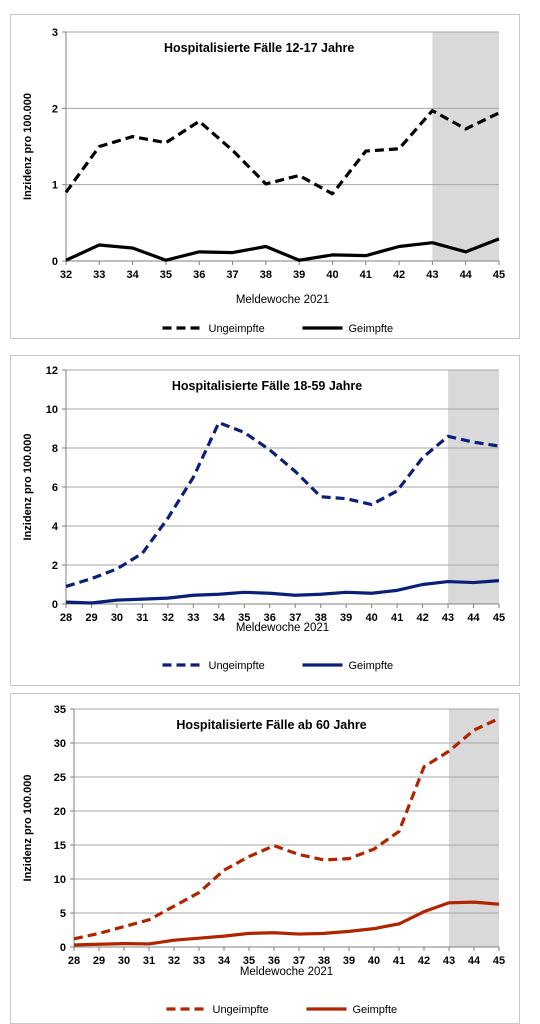 The width and height of the screenshot is (540, 1024). I want to click on y-tick-label: 20, so click(60, 812).